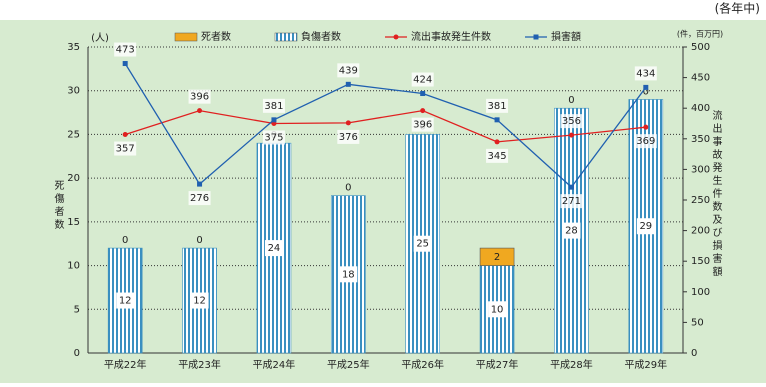 This screenshot has width=766, height=387. I want to click on y2-unit: (件，百万円), so click(700, 34).